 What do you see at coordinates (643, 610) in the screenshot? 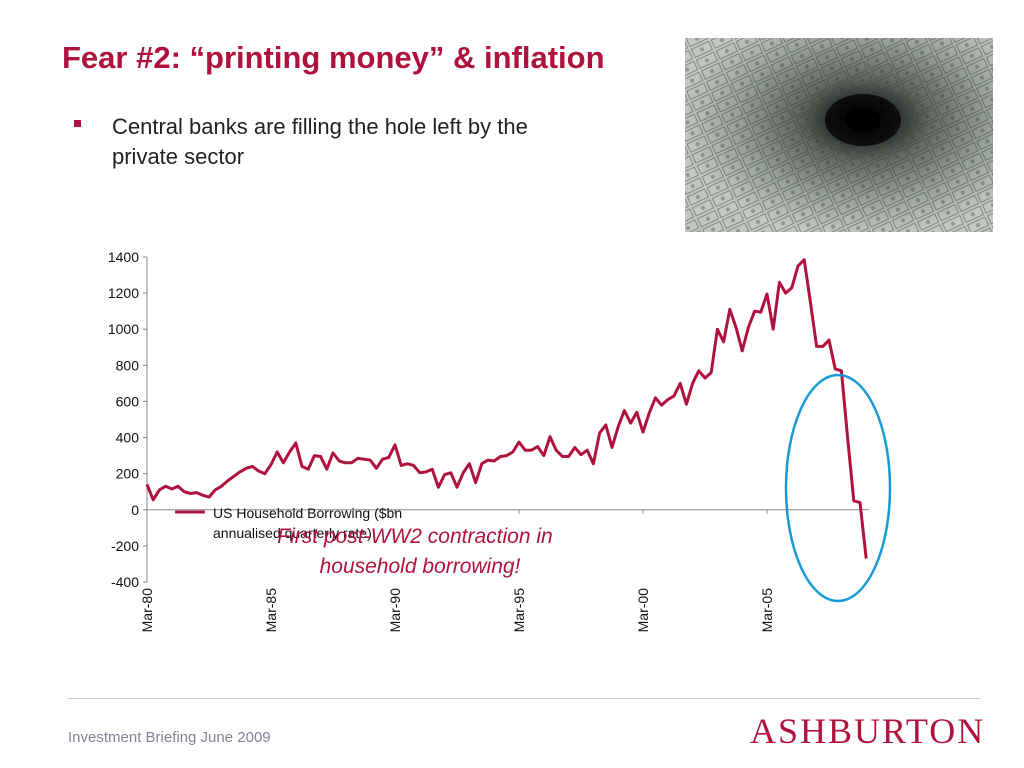
I see `x-tick-label: Mar-00` at bounding box center [643, 610].